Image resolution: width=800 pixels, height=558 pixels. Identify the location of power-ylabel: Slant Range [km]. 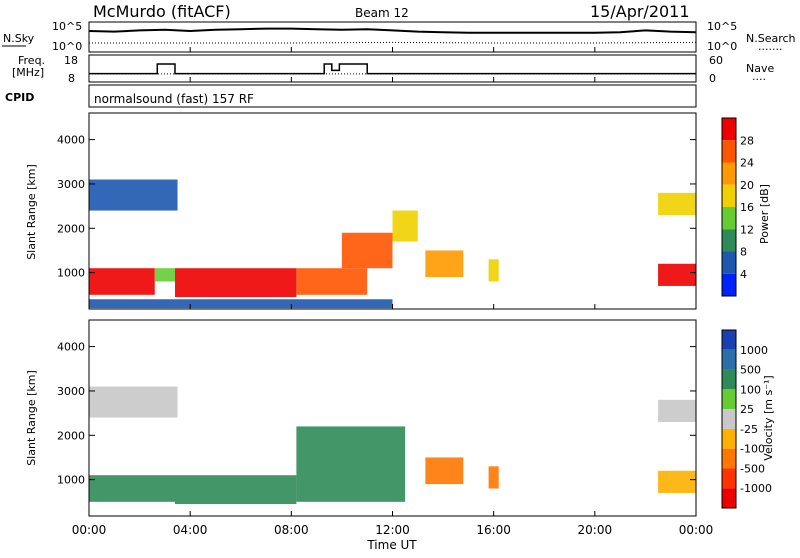
(31, 212).